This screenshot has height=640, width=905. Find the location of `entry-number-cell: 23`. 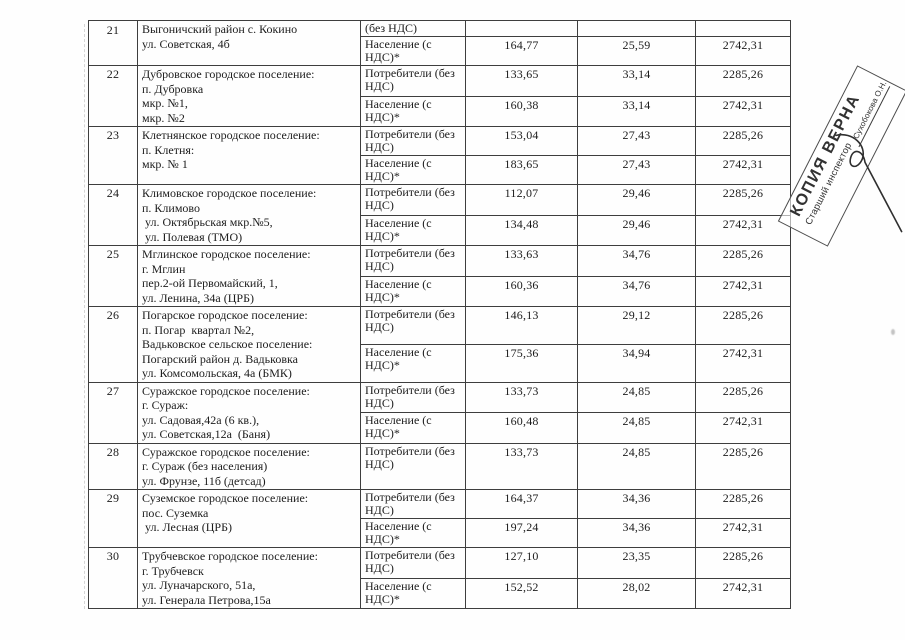

entry-number-cell: 23 is located at coordinates (113, 155).